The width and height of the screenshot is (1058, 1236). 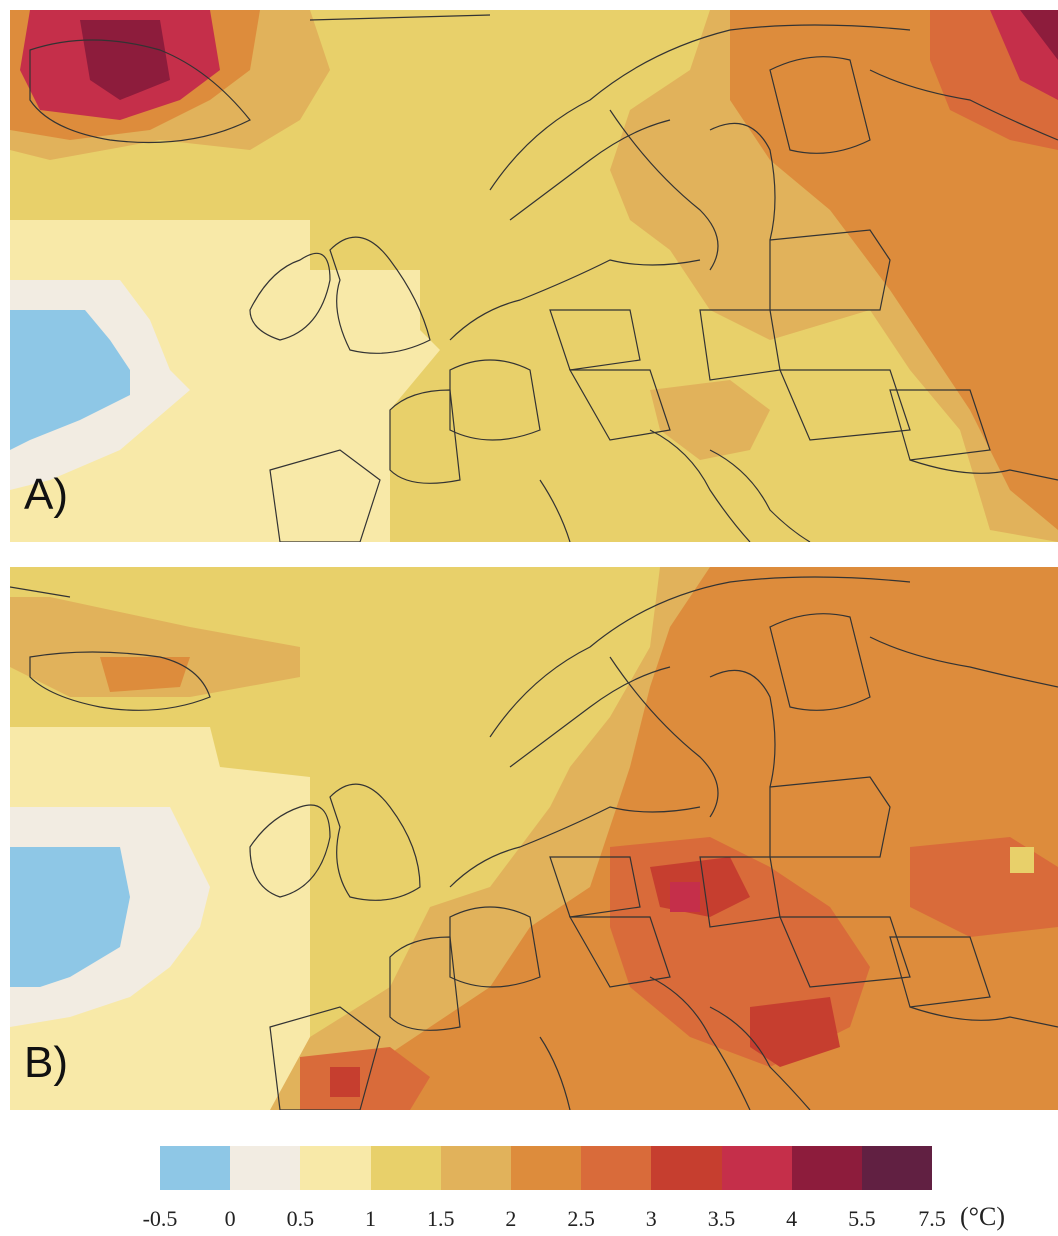 What do you see at coordinates (371, 1218) in the screenshot?
I see `legend-tick-label: 1` at bounding box center [371, 1218].